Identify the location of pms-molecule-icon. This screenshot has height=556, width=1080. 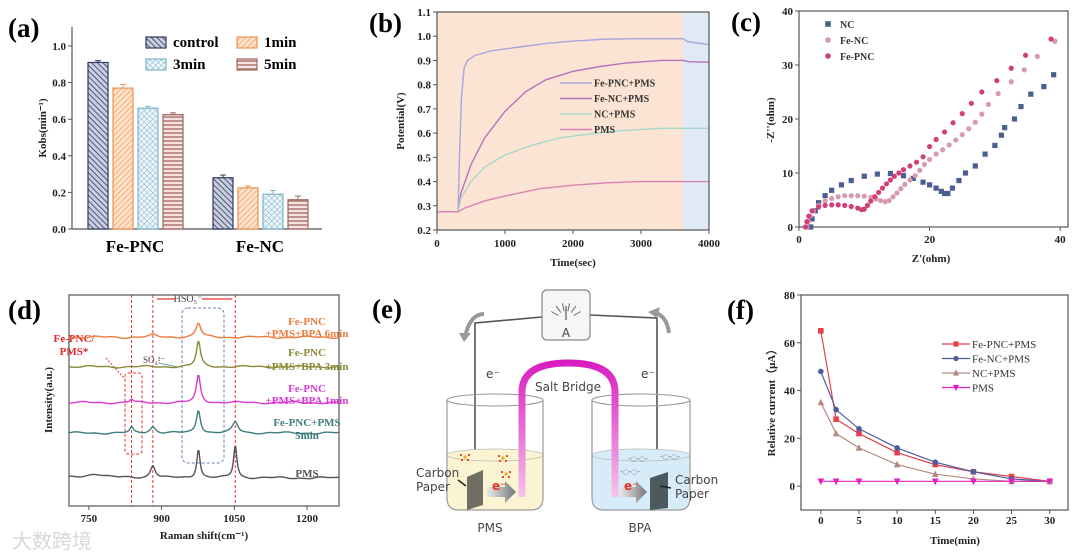
(465, 457).